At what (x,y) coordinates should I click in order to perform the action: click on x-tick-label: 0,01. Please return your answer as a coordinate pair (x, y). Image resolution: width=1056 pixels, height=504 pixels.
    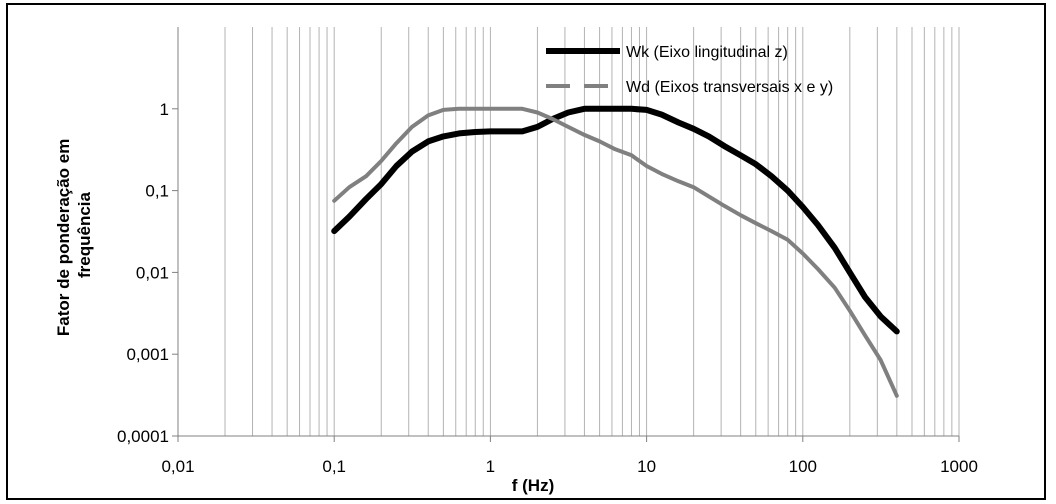
    Looking at the image, I should click on (177, 466).